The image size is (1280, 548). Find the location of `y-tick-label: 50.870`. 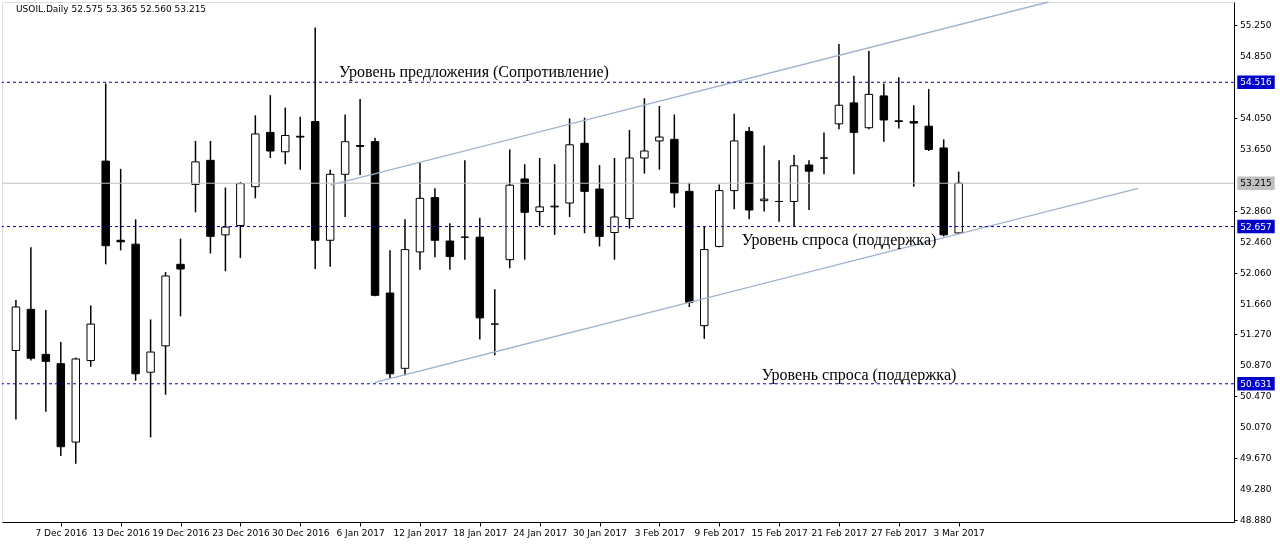

y-tick-label: 50.870 is located at coordinates (1256, 365).